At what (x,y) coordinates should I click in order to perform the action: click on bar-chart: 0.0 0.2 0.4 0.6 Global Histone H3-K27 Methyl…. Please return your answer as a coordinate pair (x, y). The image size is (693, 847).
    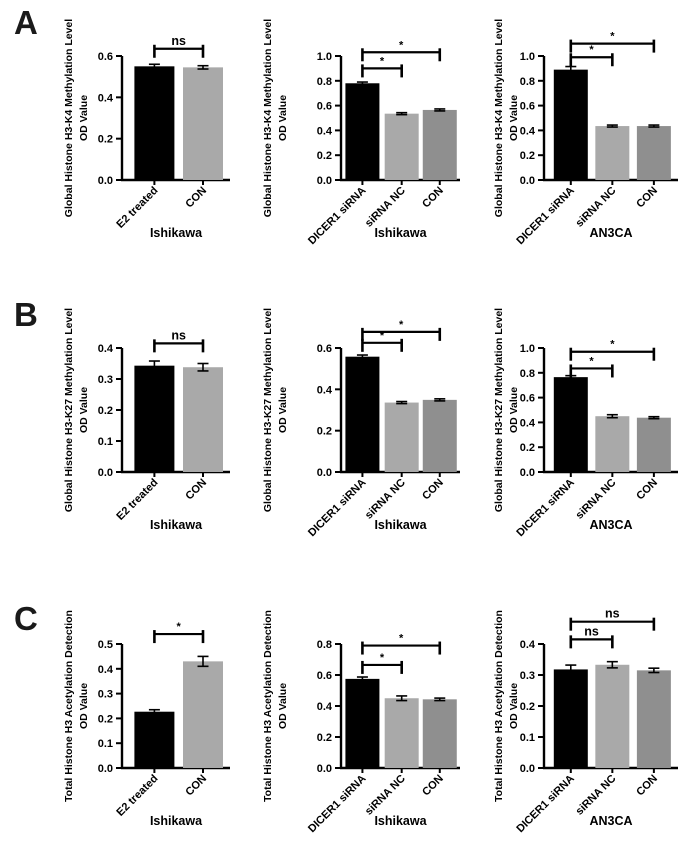
    Looking at the image, I should click on (361, 423).